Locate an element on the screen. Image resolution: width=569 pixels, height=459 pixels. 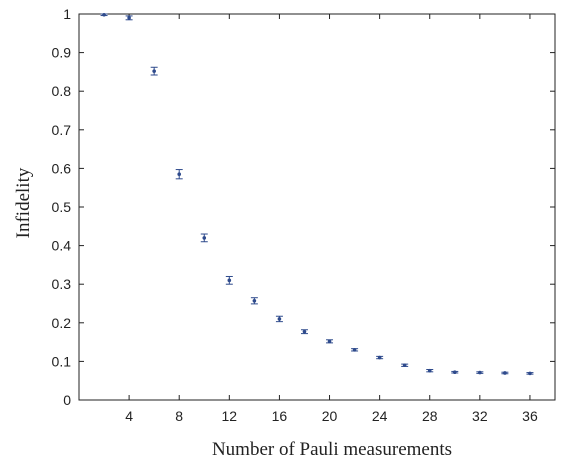
x-tick-label: 12 is located at coordinates (230, 416).